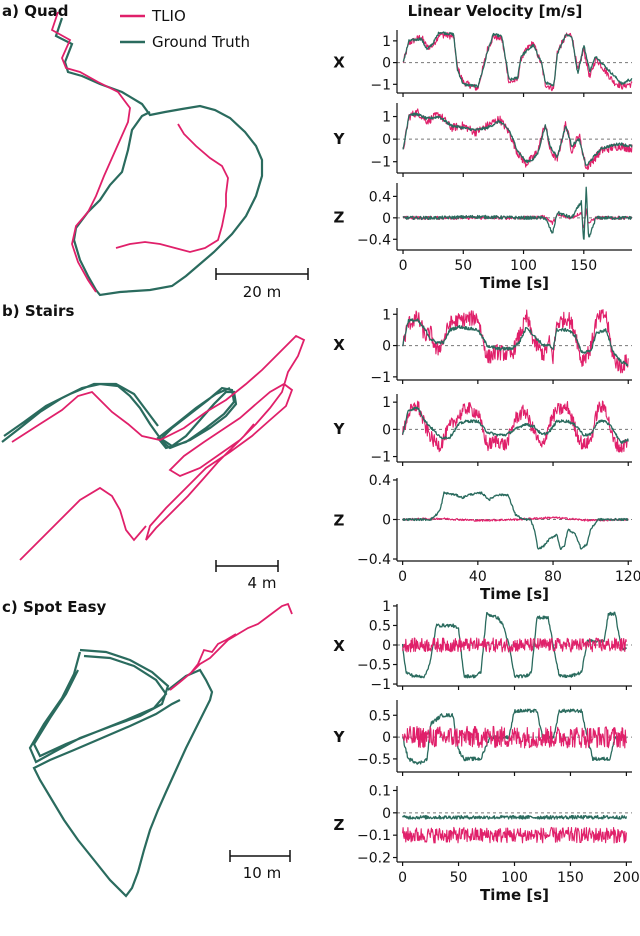 The height and width of the screenshot is (936, 640). What do you see at coordinates (168, 16) in the screenshot?
I see `legend-tlio-label: TLIO` at bounding box center [168, 16].